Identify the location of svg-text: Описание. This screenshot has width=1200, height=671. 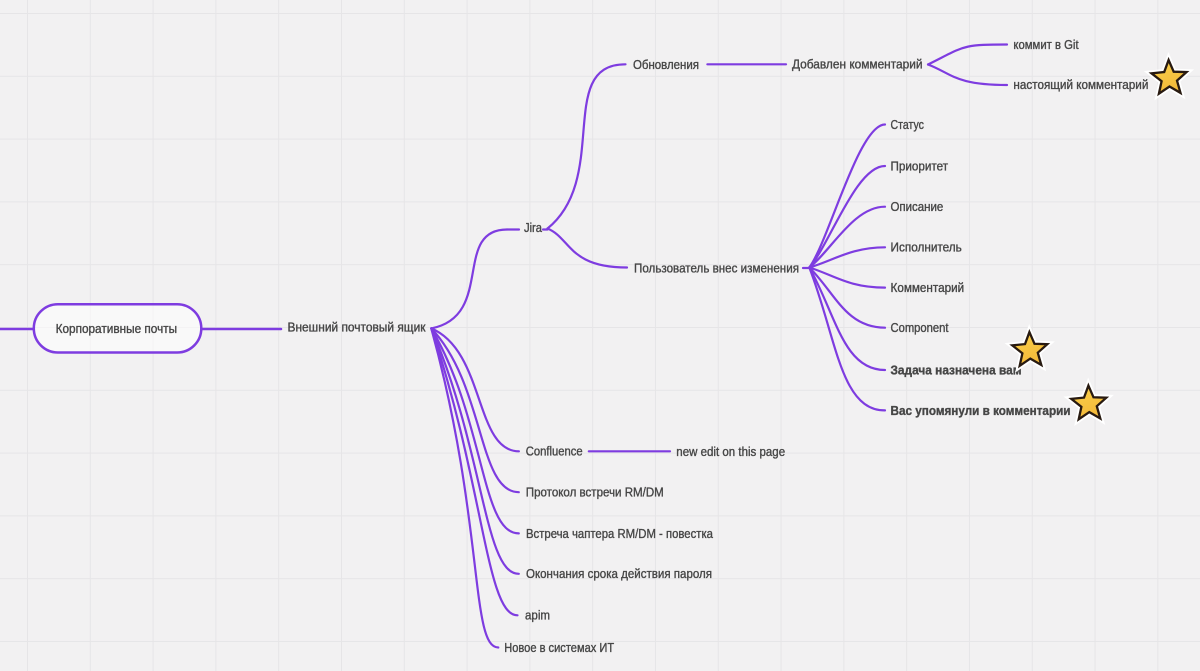
(917, 207).